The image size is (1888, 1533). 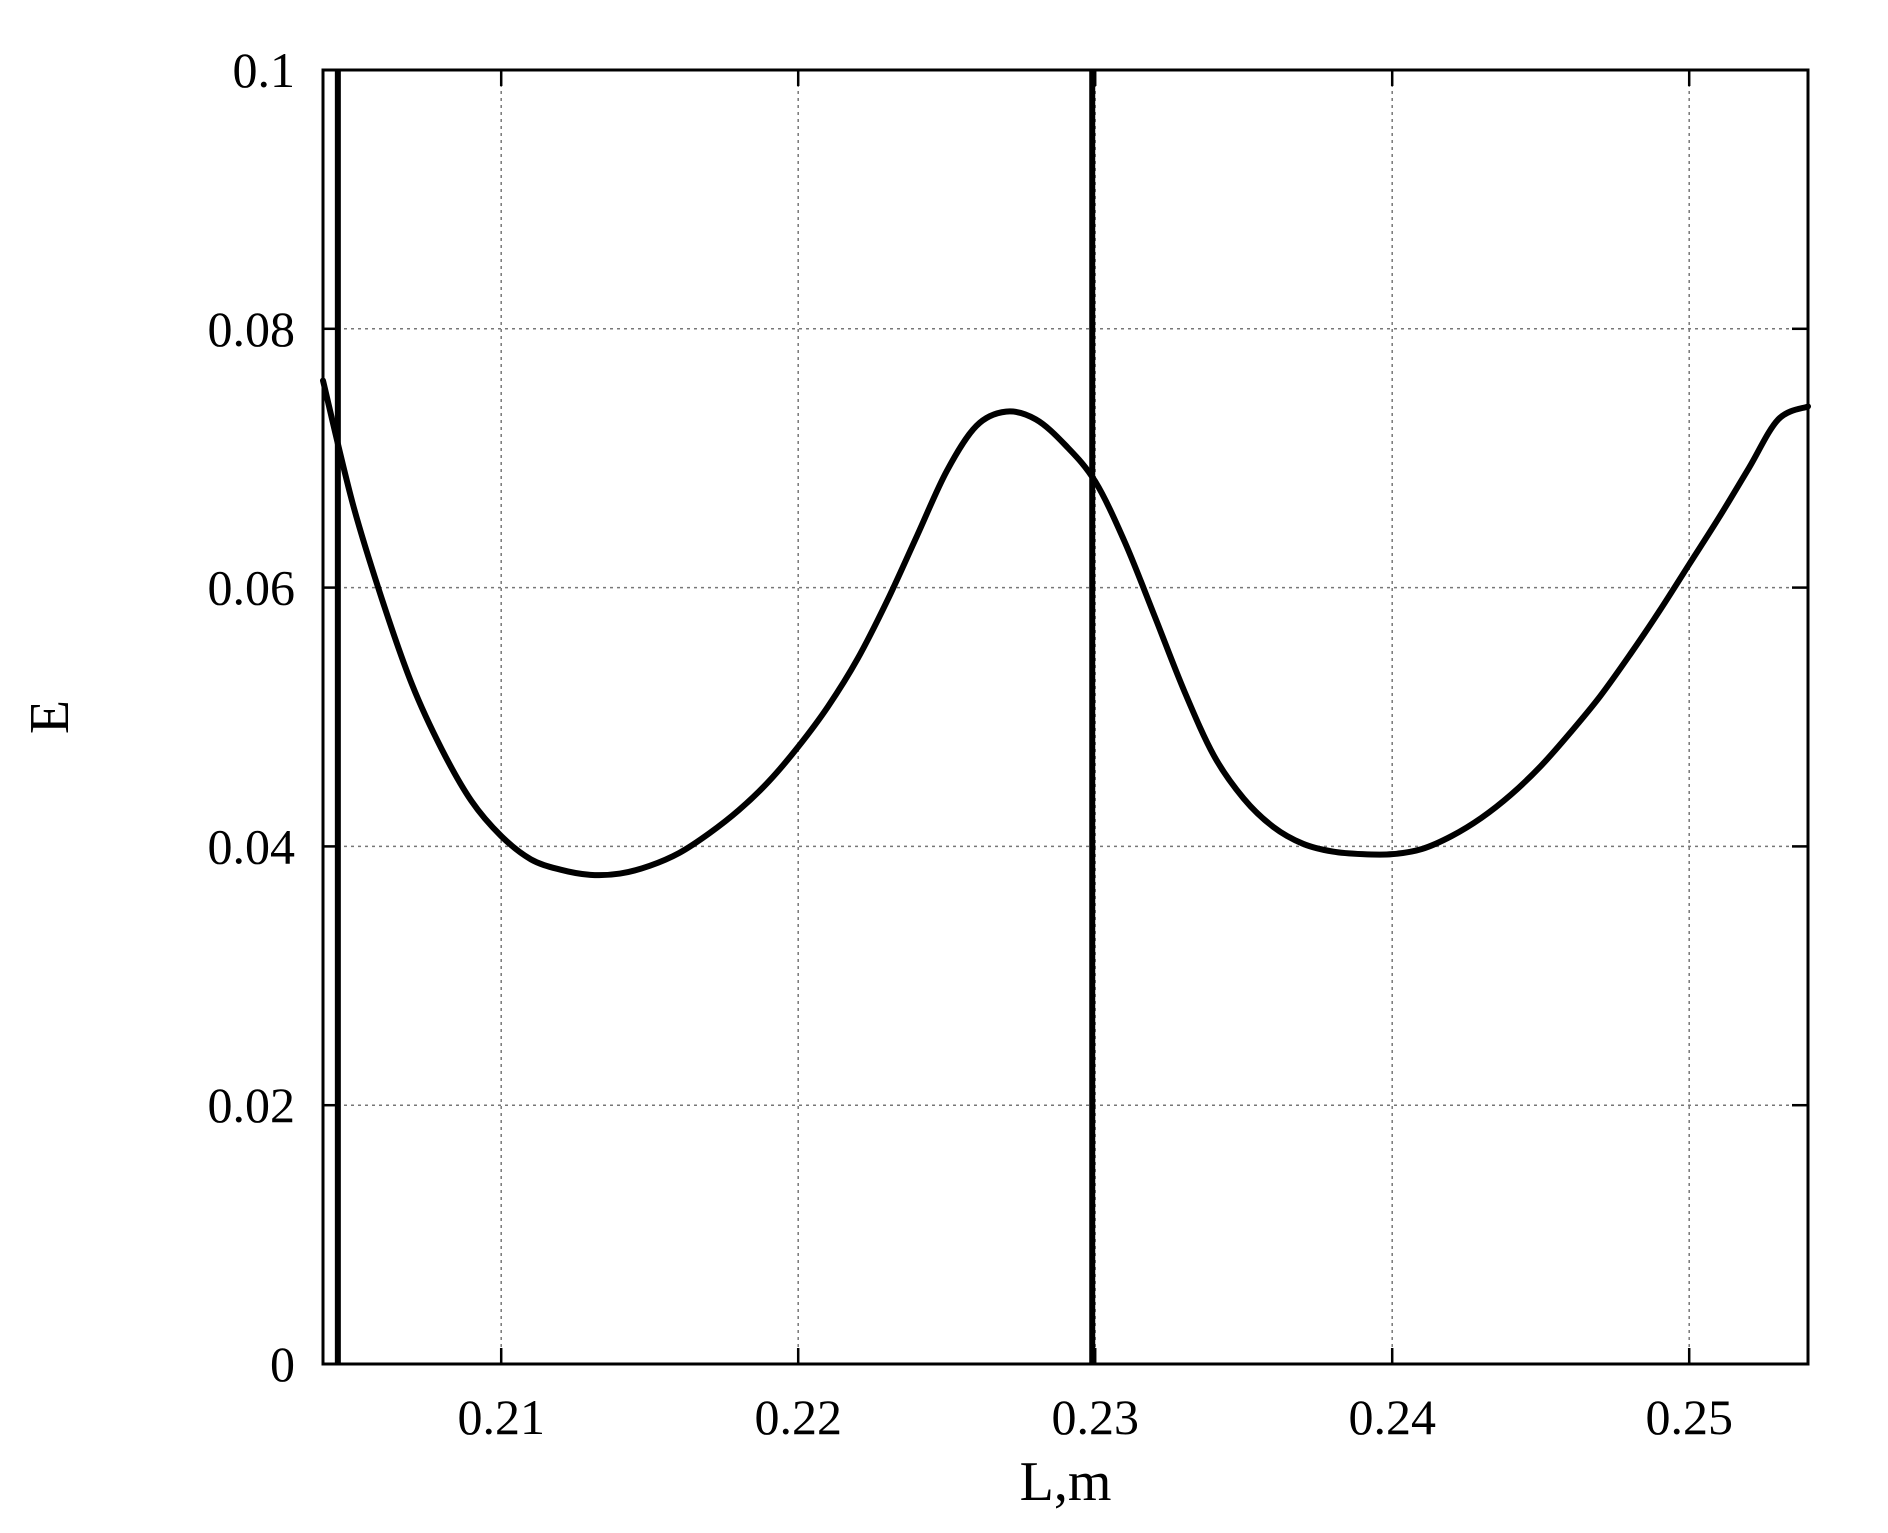 What do you see at coordinates (50, 717) in the screenshot?
I see `y-axis-label: E` at bounding box center [50, 717].